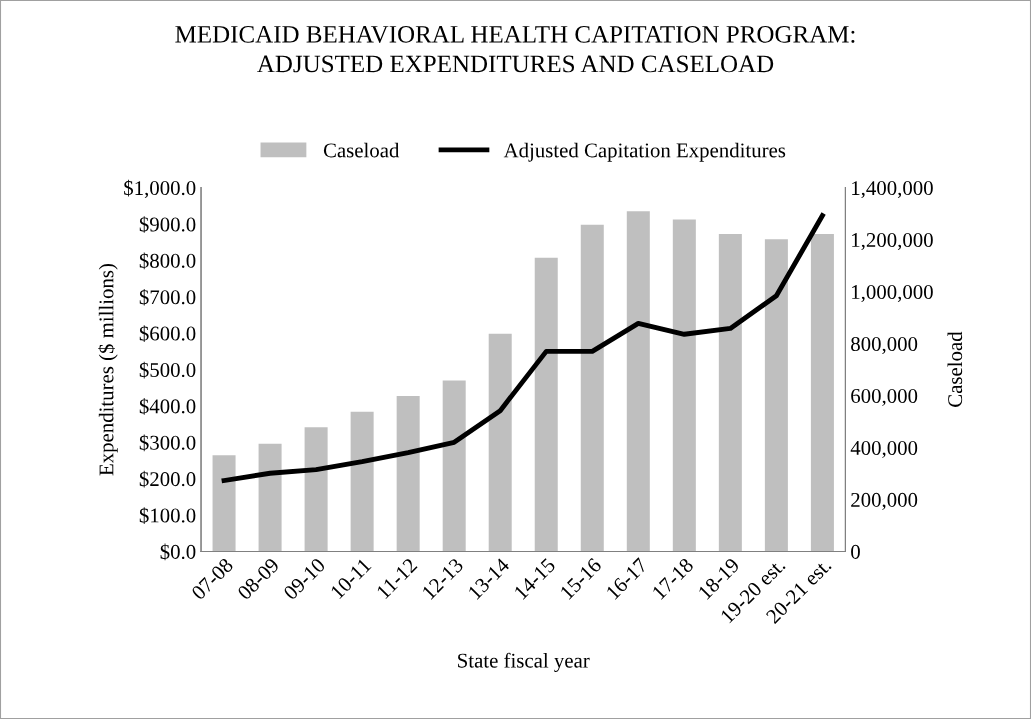  I want to click on y-tick-label: $100.0, so click(167, 515).